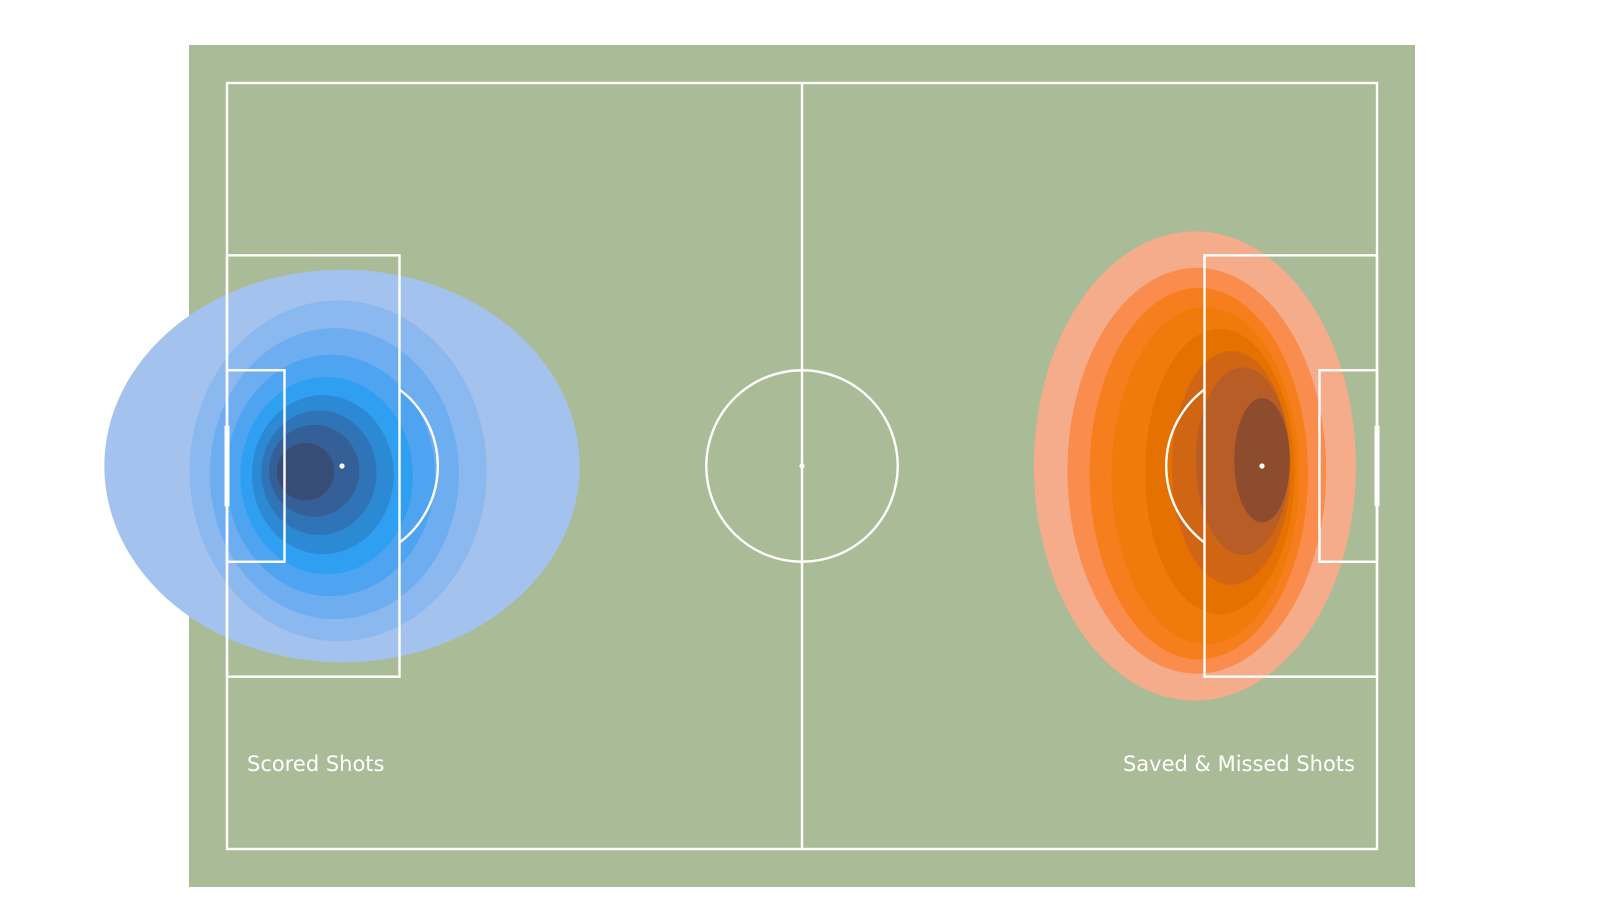  What do you see at coordinates (341, 465) in the screenshot?
I see `left-penalty-spot` at bounding box center [341, 465].